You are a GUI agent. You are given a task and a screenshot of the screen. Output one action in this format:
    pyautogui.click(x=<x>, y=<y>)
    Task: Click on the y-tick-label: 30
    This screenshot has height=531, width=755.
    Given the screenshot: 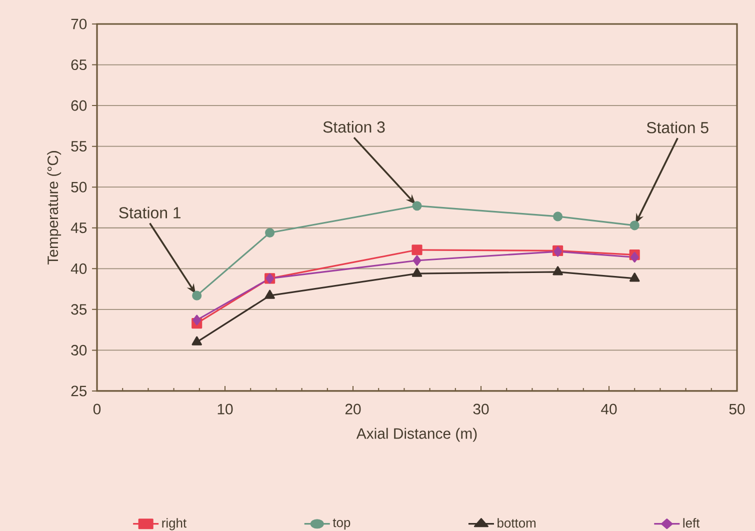 What is the action you would take?
    pyautogui.click(x=79, y=350)
    